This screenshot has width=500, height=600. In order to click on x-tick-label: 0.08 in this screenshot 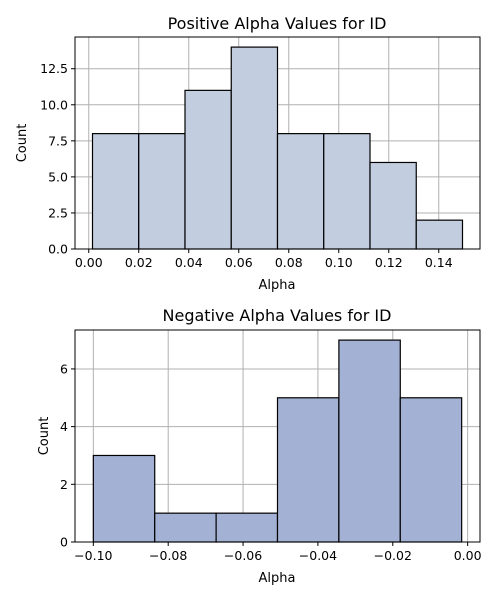, I will do `click(289, 262)`.